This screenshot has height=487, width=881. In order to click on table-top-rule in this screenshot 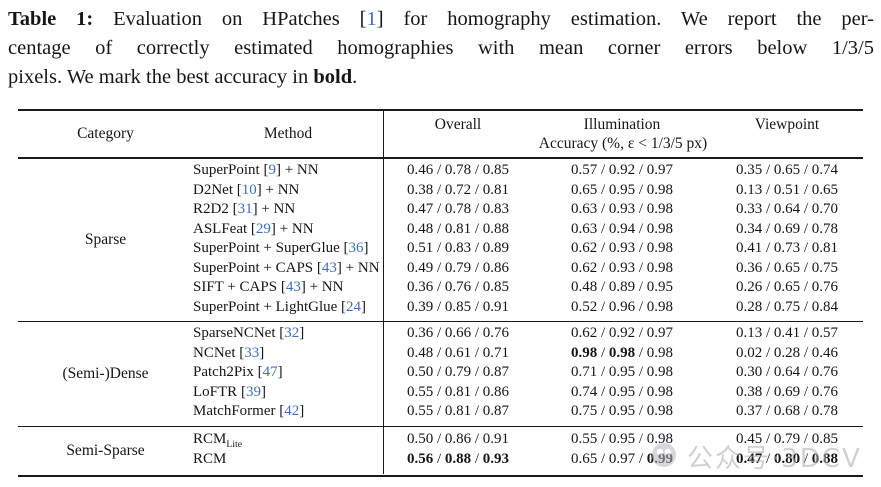, I will do `click(440, 110)`.